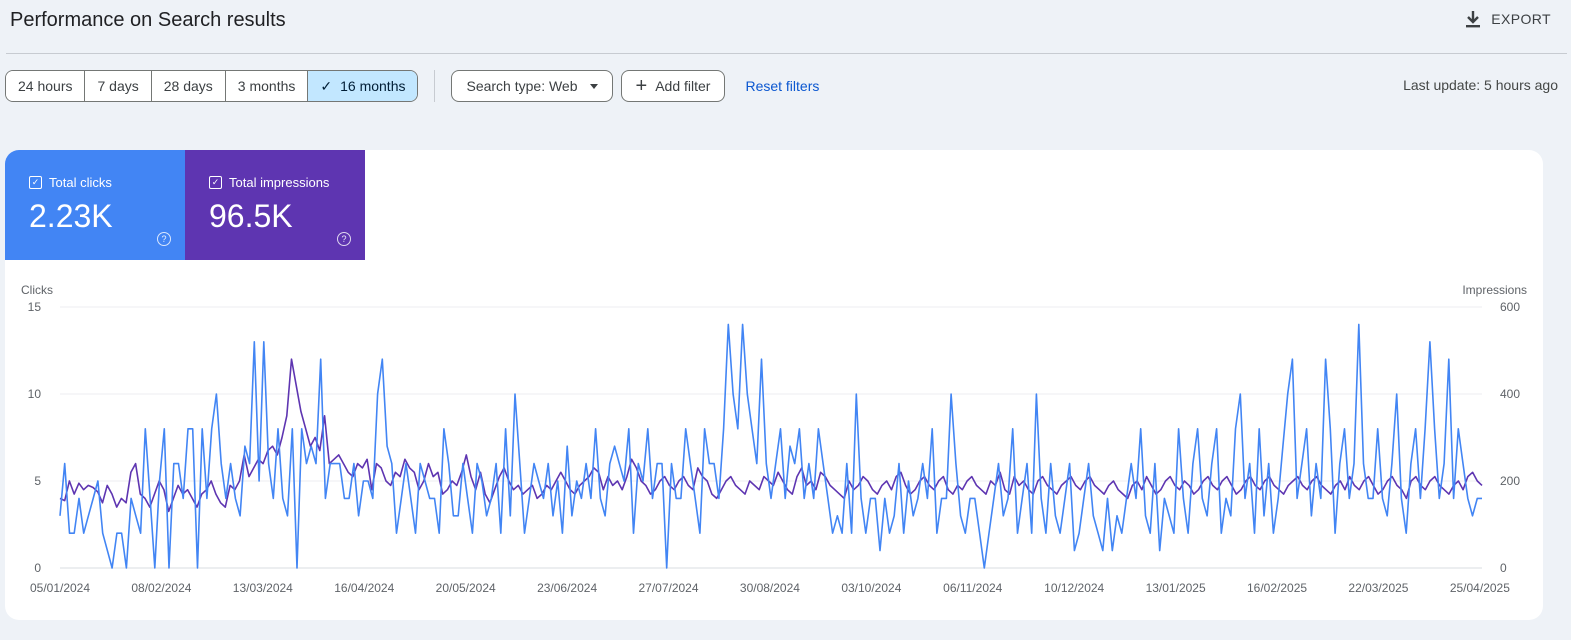  Describe the element at coordinates (267, 86) in the screenshot. I see `range-3-months: 3 months` at that location.